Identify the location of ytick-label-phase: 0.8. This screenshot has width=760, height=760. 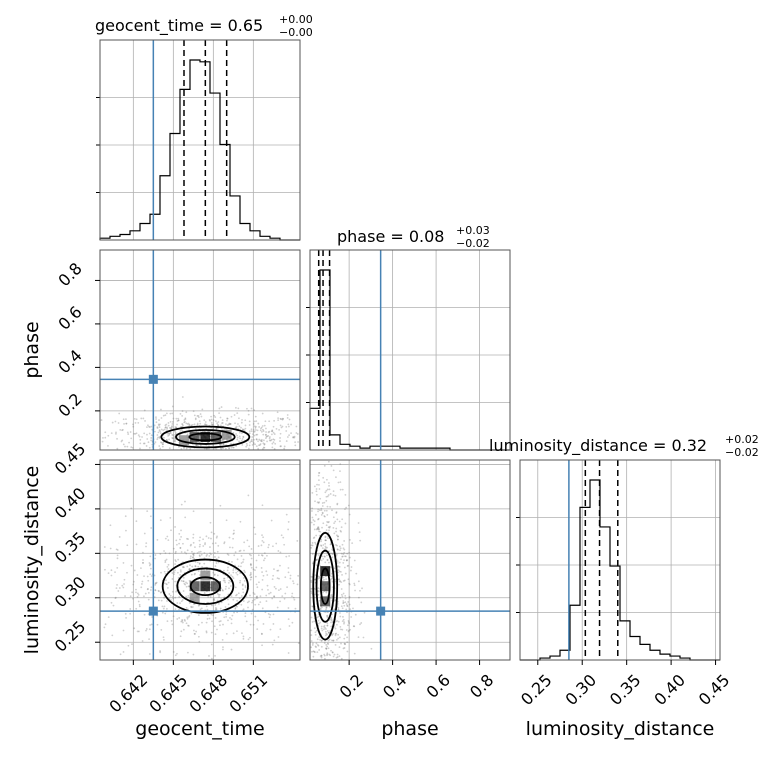
(69, 274).